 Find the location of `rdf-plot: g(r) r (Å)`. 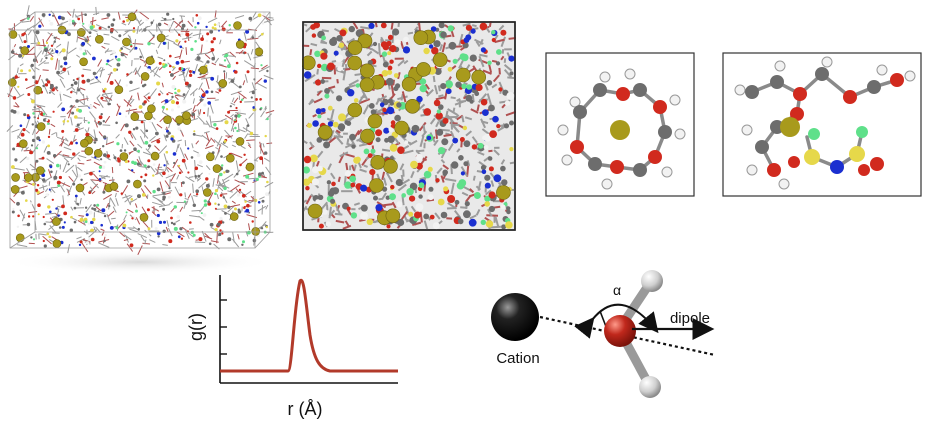

rdf-plot: g(r) r (Å) is located at coordinates (292, 347).